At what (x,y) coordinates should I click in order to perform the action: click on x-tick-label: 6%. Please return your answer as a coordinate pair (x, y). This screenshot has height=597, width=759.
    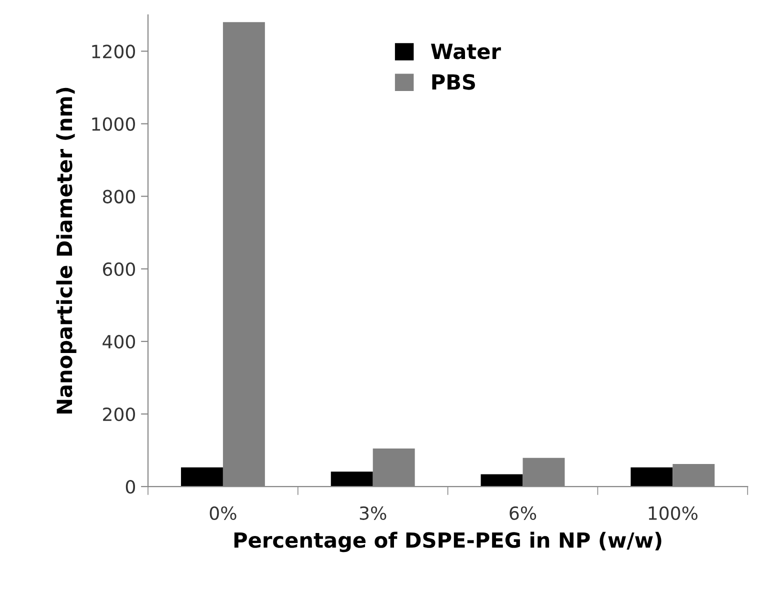
    Looking at the image, I should click on (523, 513).